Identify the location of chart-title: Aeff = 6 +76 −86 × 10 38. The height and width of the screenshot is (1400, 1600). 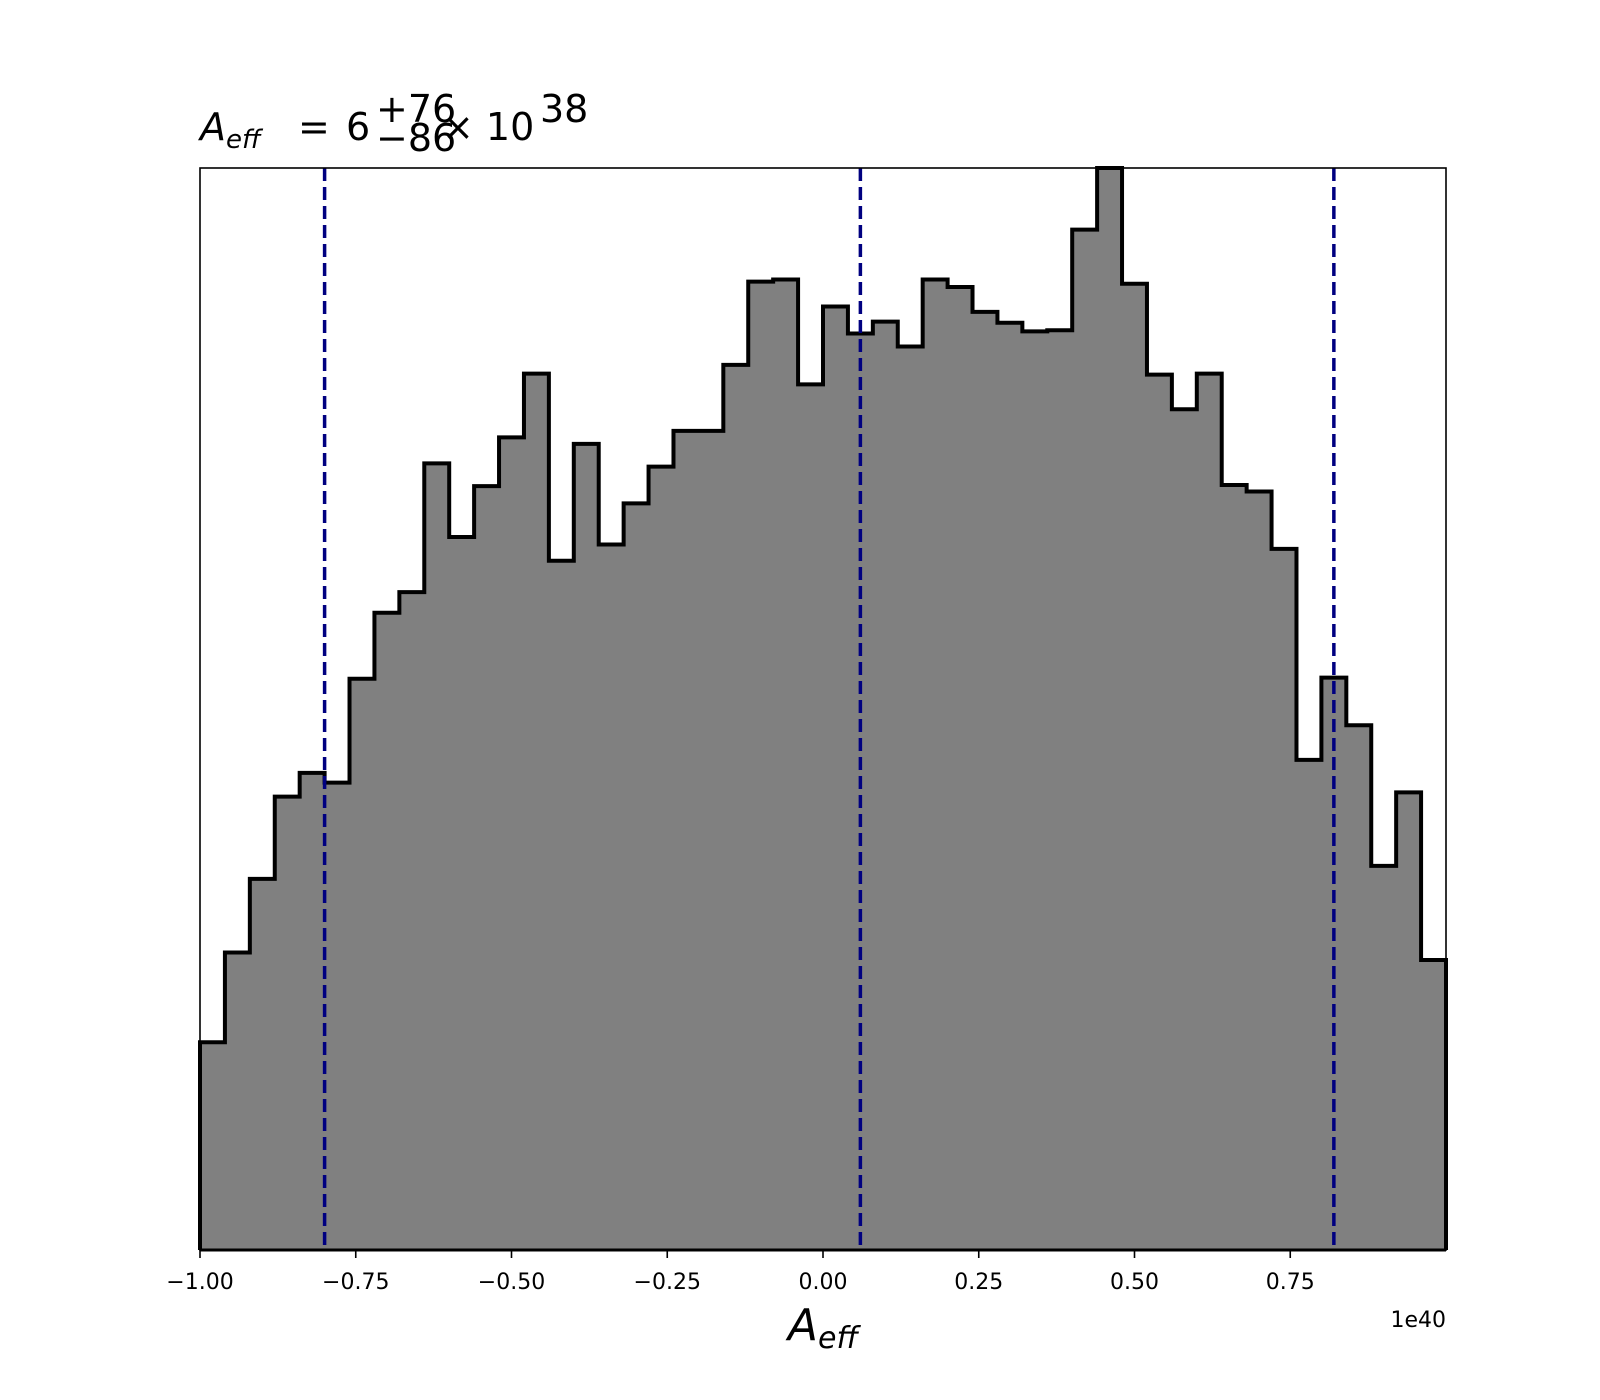
(392, 123).